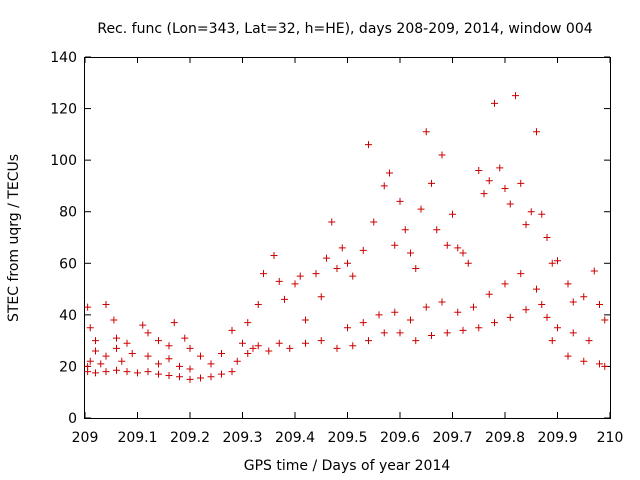  What do you see at coordinates (72, 419) in the screenshot?
I see `y-tick-label: 0` at bounding box center [72, 419].